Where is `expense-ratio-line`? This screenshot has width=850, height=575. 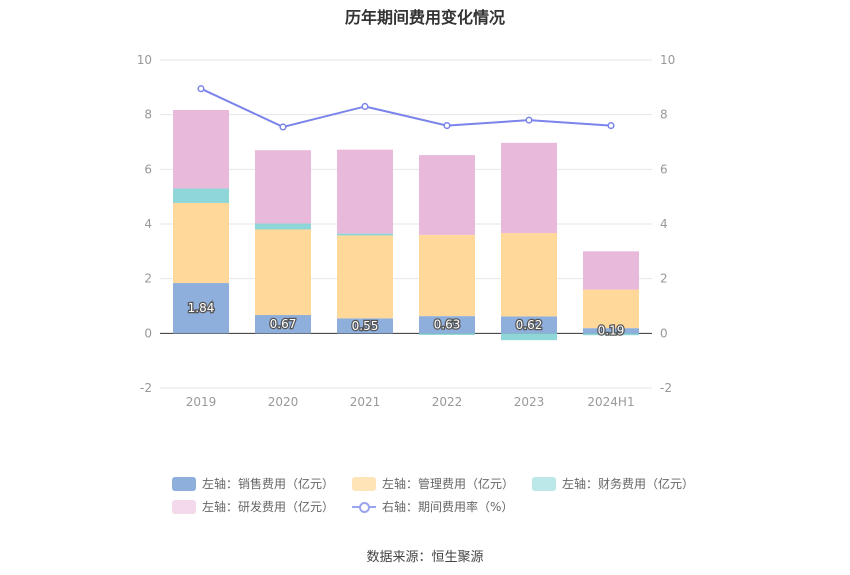
expense-ratio-line is located at coordinates (406, 108).